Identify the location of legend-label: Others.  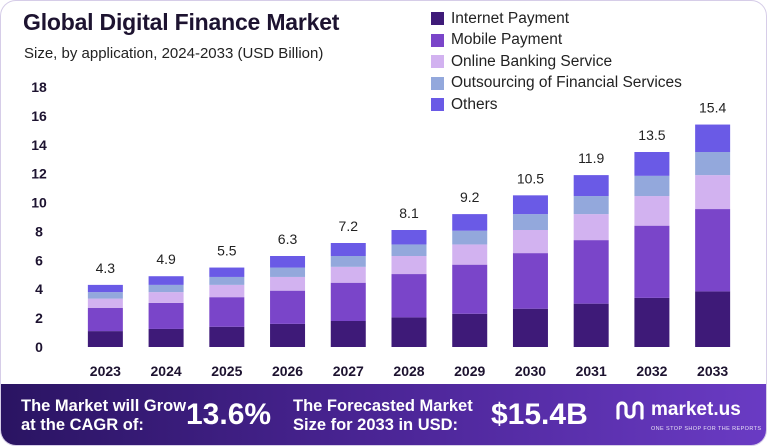
(474, 104).